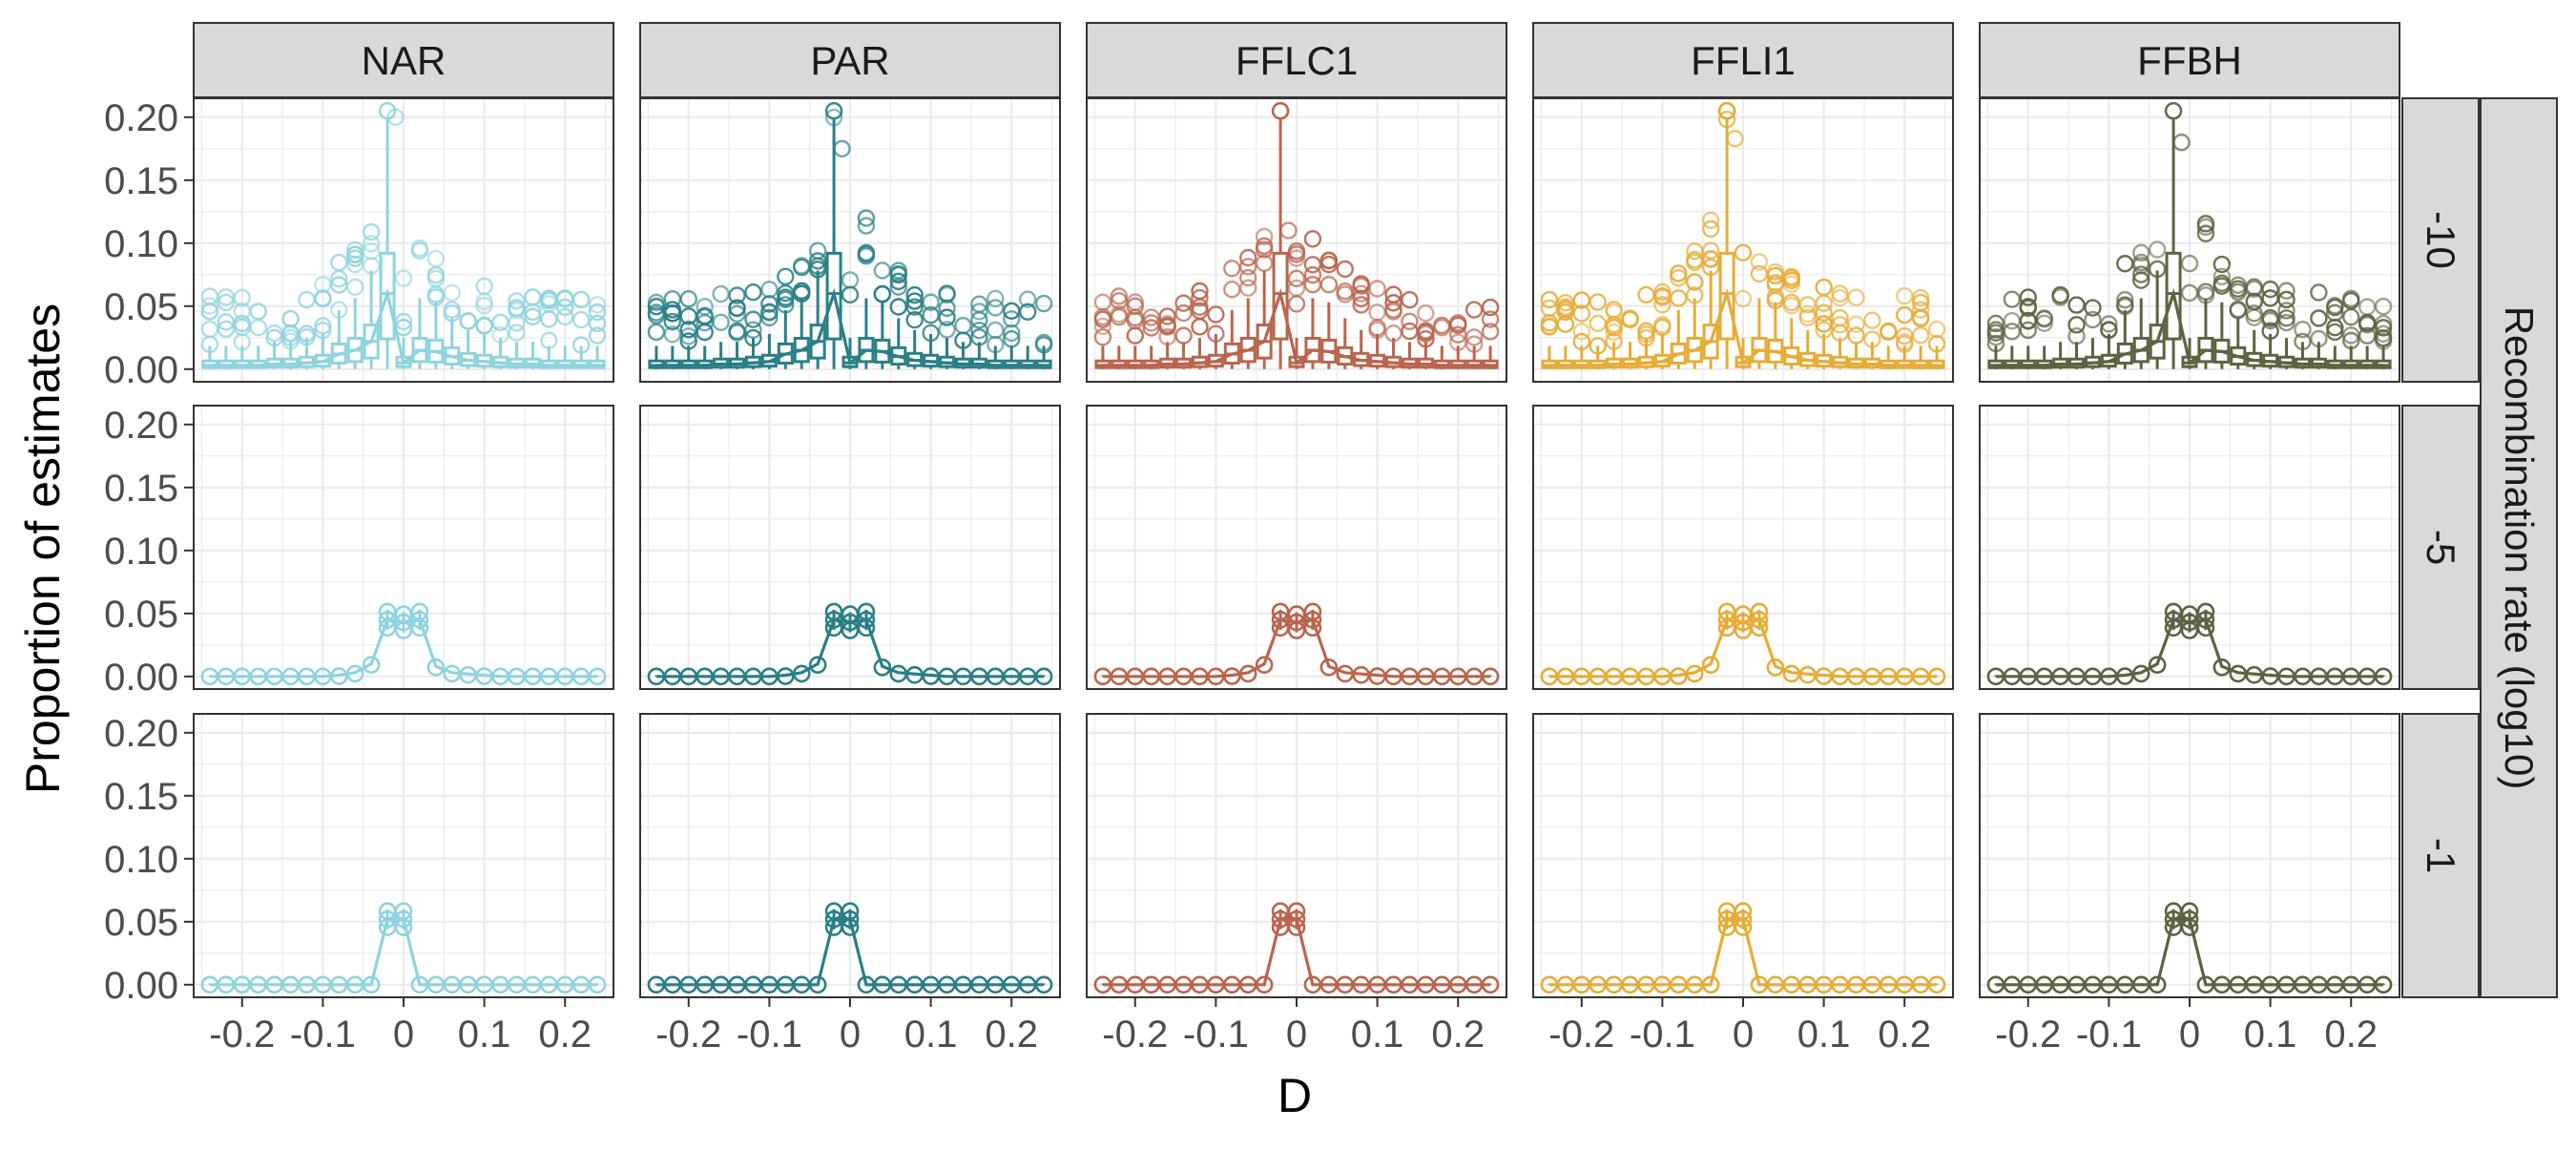 The height and width of the screenshot is (1150, 2576). Describe the element at coordinates (2441, 240) in the screenshot. I see `row-strip-label: -10` at that location.